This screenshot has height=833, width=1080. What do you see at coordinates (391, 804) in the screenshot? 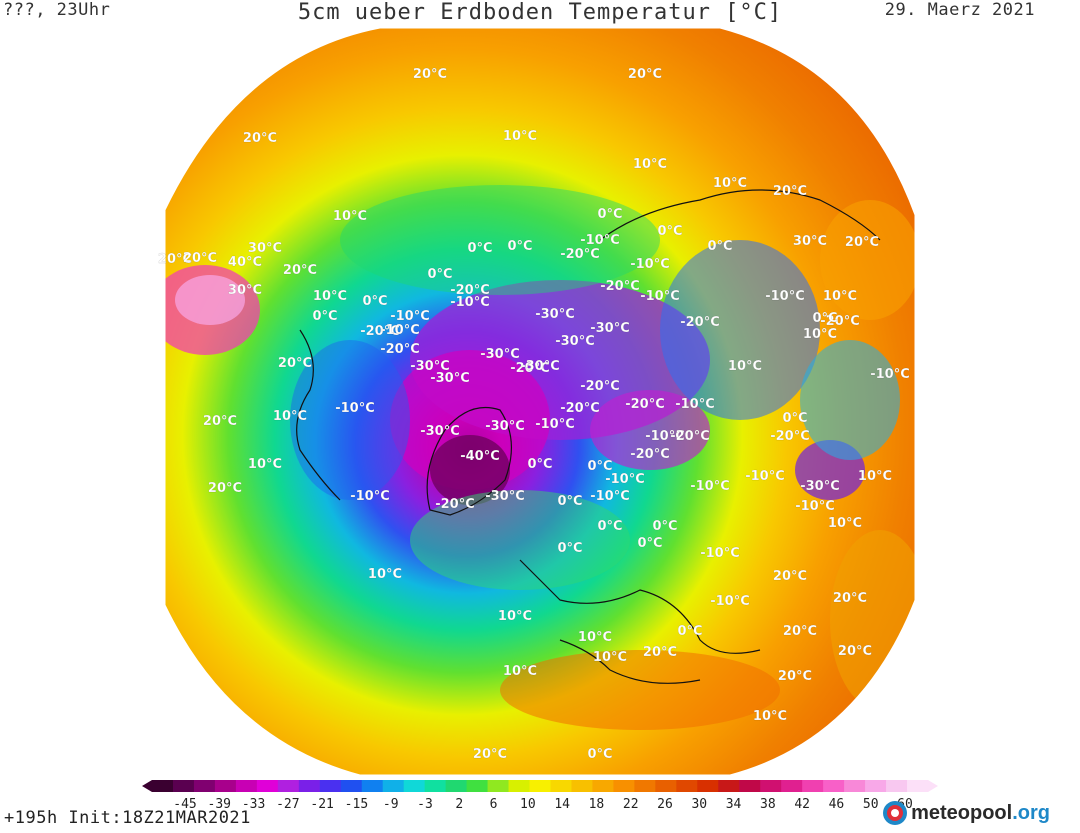
I see `legend-tick-label: -9` at bounding box center [391, 804].